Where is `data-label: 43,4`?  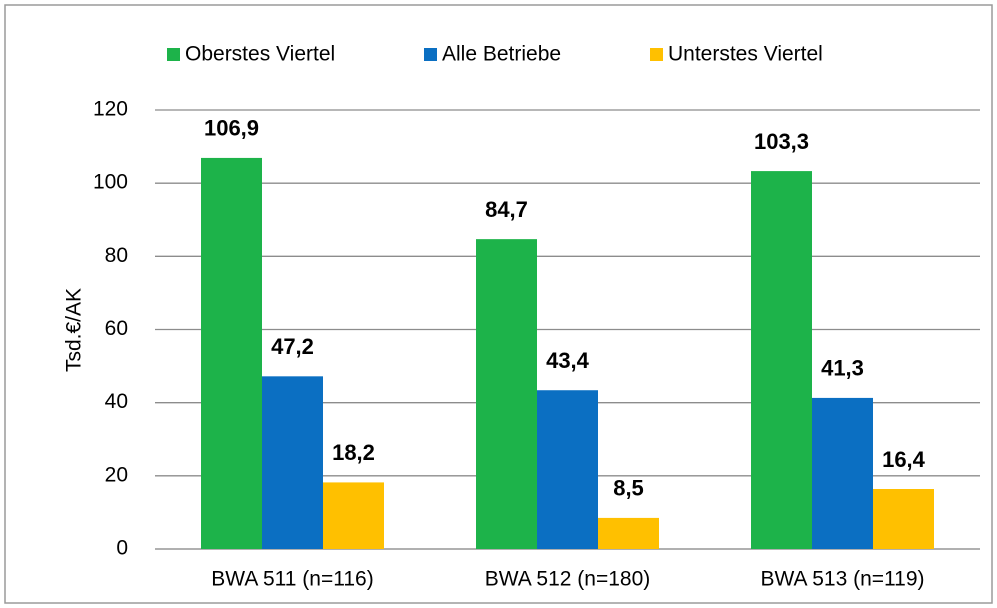
data-label: 43,4 is located at coordinates (568, 360).